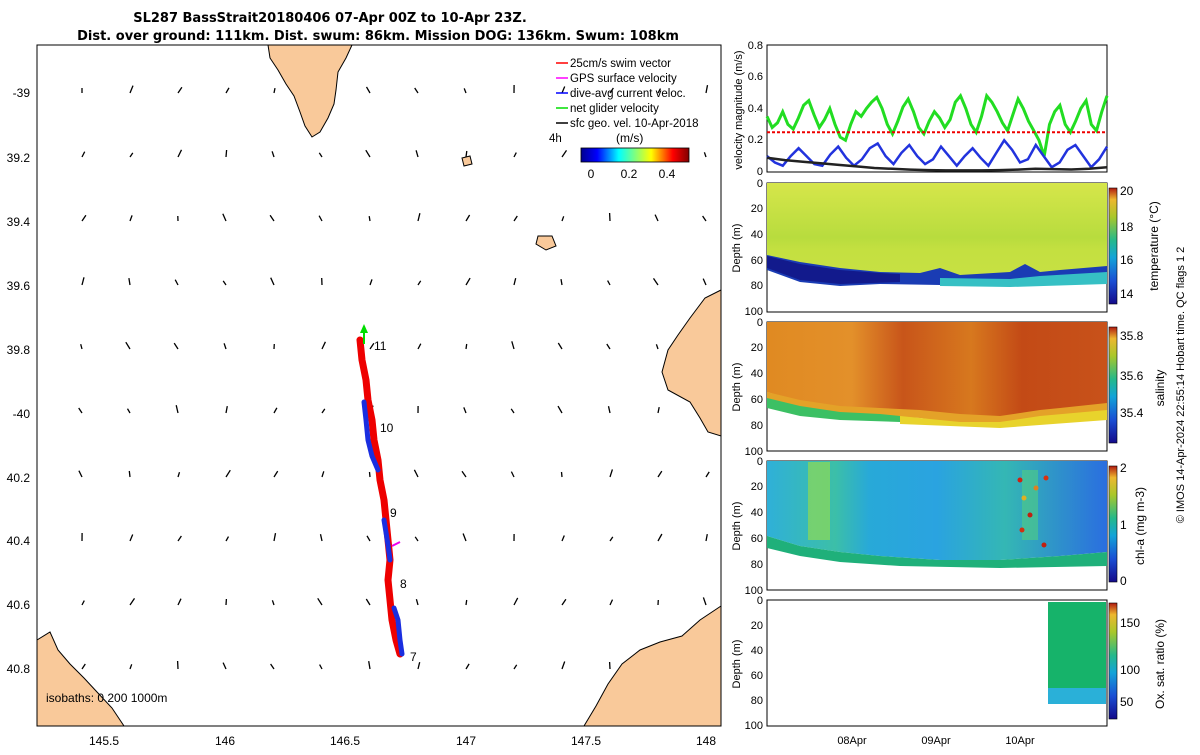 The height and width of the screenshot is (755, 1200). What do you see at coordinates (760, 462) in the screenshot?
I see `chl-ytick-0: 0` at bounding box center [760, 462].